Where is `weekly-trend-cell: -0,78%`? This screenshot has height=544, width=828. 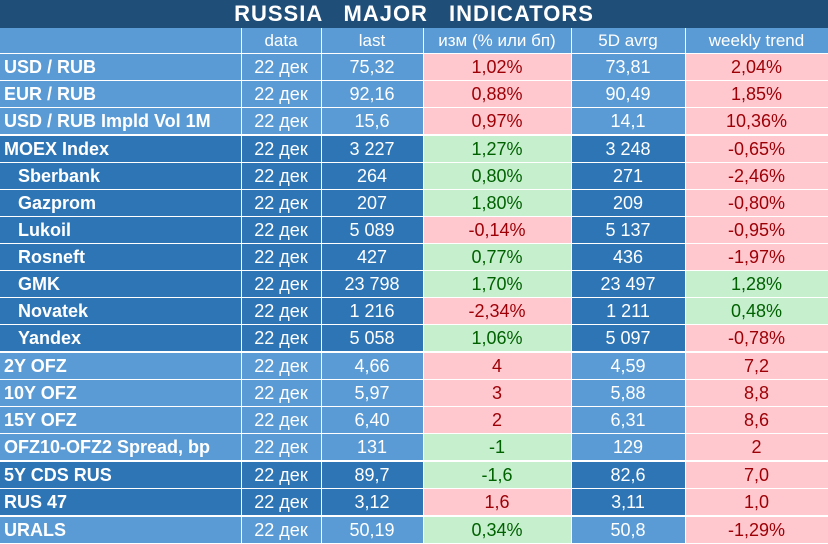 weekly-trend-cell: -0,78% is located at coordinates (756, 338).